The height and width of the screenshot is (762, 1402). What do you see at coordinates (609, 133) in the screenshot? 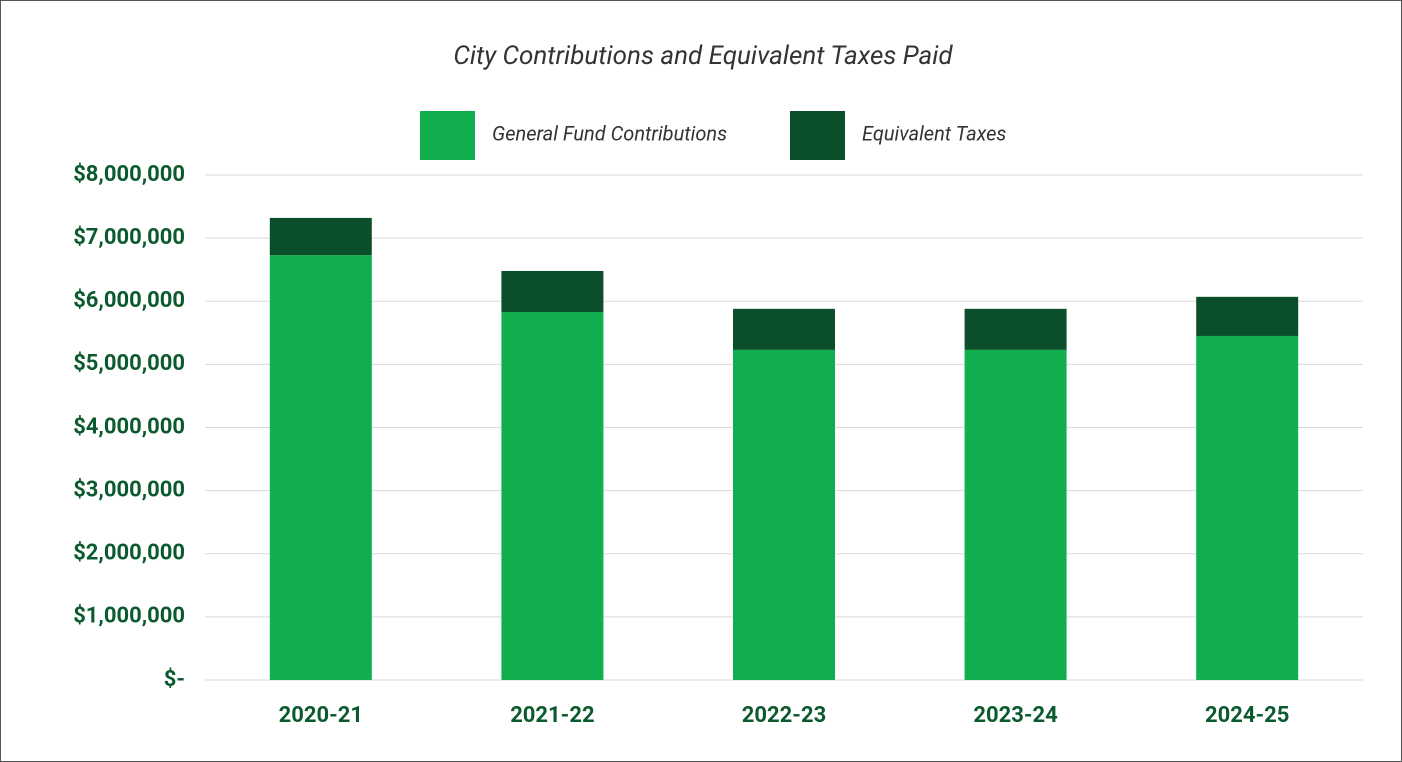
I see `legend-label: General Fund Contributions` at bounding box center [609, 133].